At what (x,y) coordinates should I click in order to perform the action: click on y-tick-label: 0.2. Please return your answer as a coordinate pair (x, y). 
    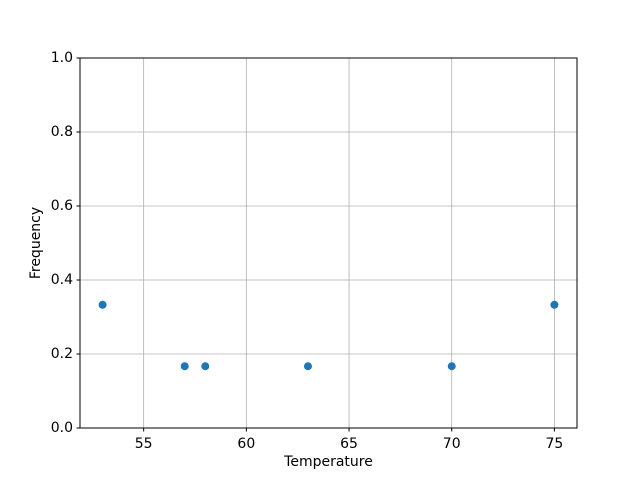
    Looking at the image, I should click on (61, 354).